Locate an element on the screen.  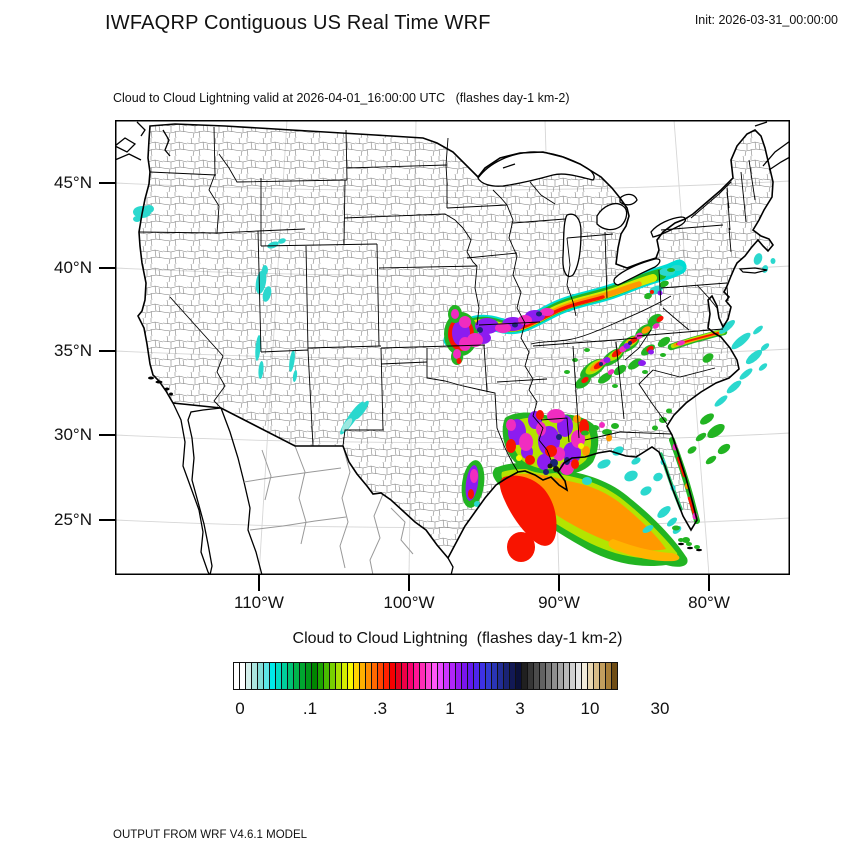
colorbar-tick-label: .1 is located at coordinates (310, 708).